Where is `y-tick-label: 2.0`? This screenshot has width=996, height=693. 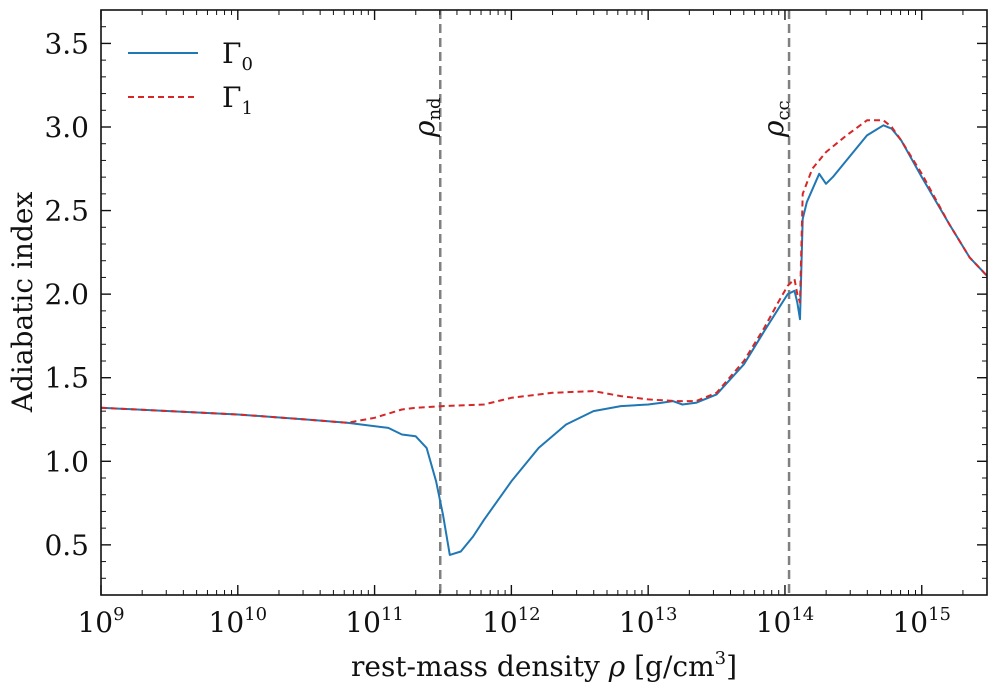 y-tick-label: 2.0 is located at coordinates (66, 294).